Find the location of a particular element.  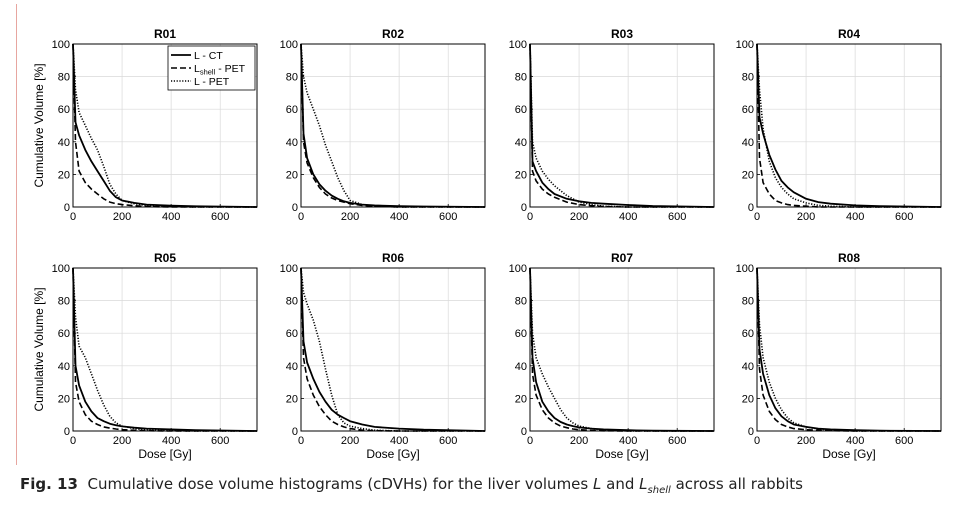

legend-entry: L - PET is located at coordinates (212, 82).